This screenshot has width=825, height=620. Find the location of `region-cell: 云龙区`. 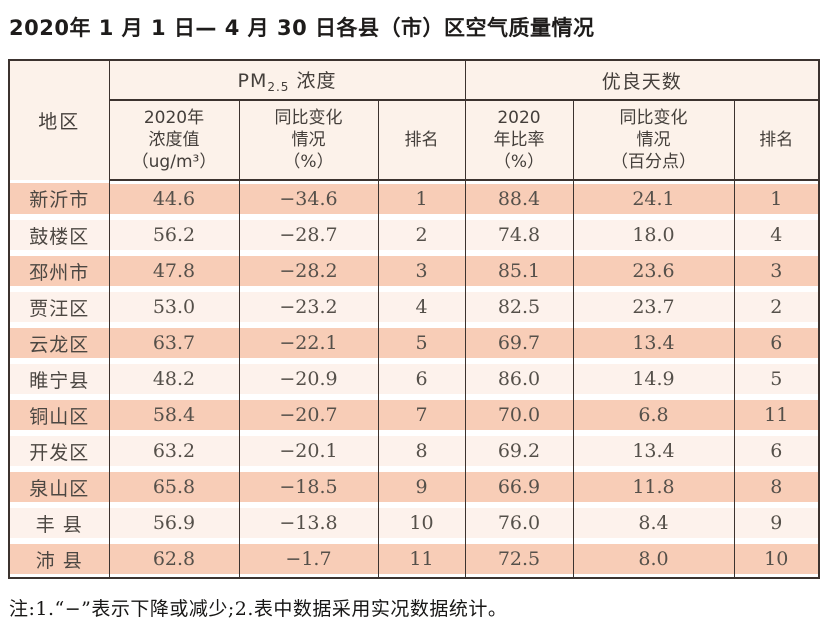

region-cell: 云龙区 is located at coordinates (59, 343).